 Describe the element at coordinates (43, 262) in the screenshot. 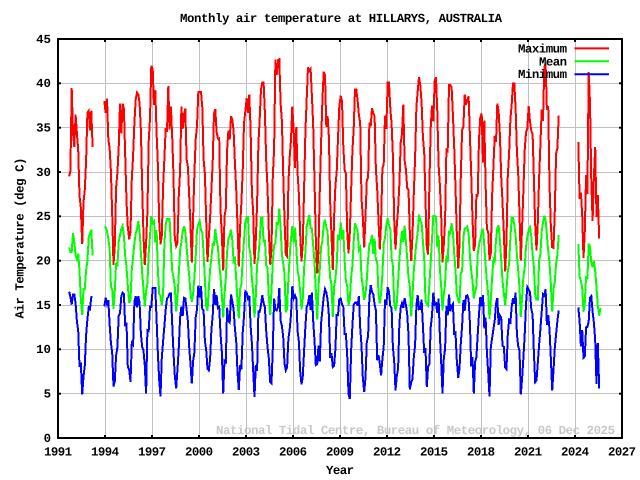

I see `svg-text: 20` at that location.